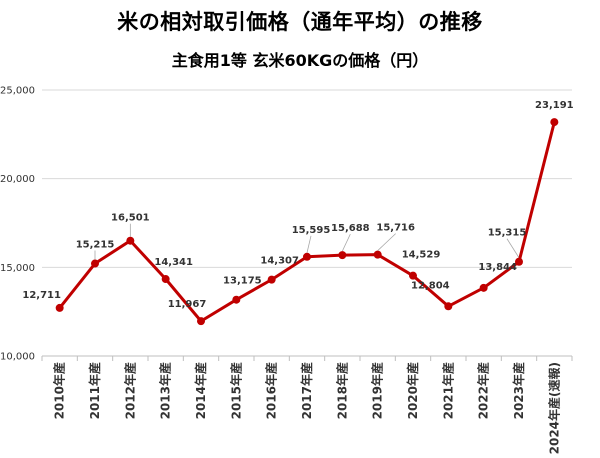 Image resolution: width=600 pixels, height=458 pixels. I want to click on data-label: 15,315, so click(507, 233).